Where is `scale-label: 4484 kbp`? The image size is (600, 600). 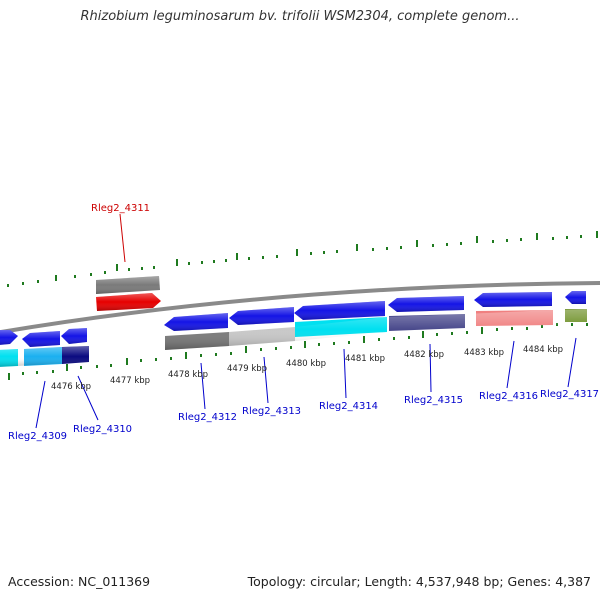
scale-label: 4484 kbp is located at coordinates (543, 350).